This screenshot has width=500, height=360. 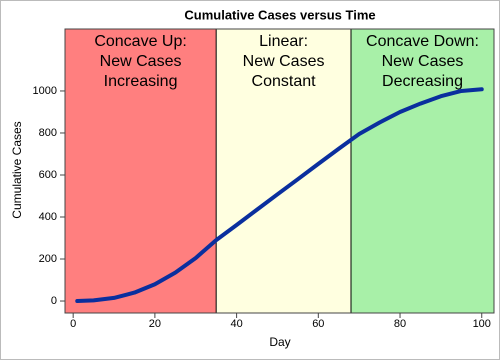 What do you see at coordinates (284, 81) in the screenshot?
I see `region-label: Constant` at bounding box center [284, 81].